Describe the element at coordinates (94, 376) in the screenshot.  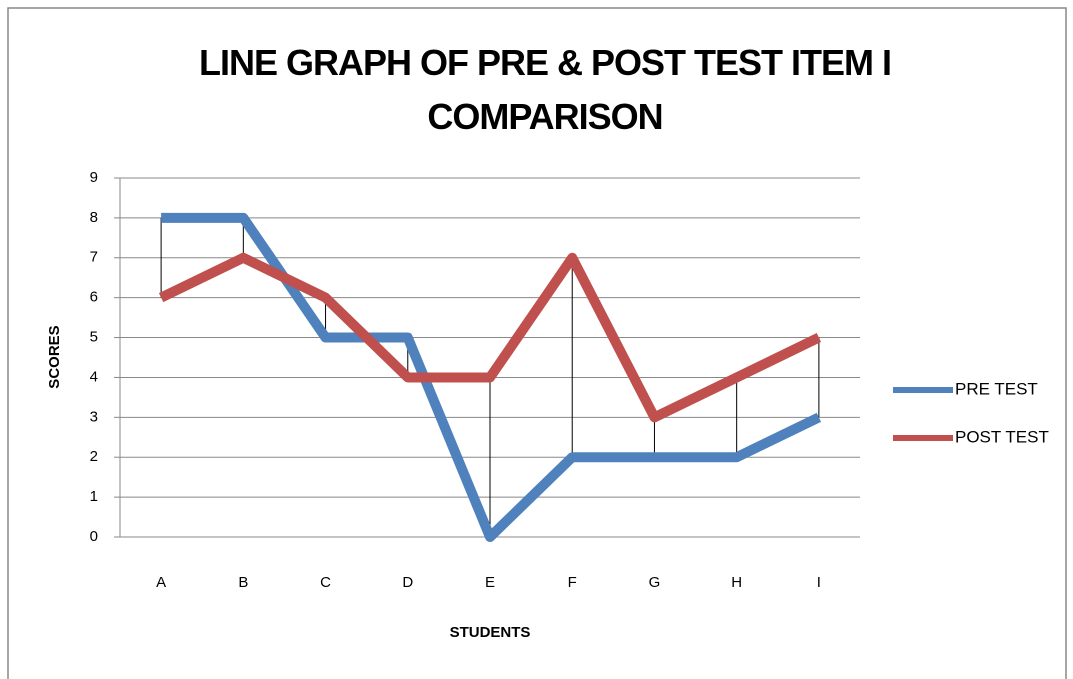
I see `y-tick-label: 4` at that location.